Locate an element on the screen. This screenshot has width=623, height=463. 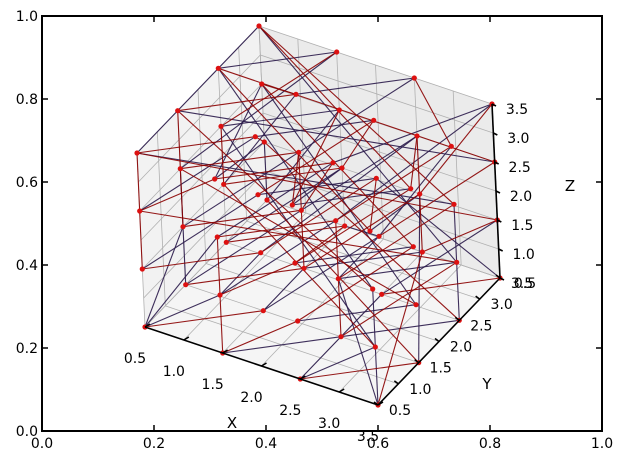
grid-floor-y is located at coordinates (302, 324).